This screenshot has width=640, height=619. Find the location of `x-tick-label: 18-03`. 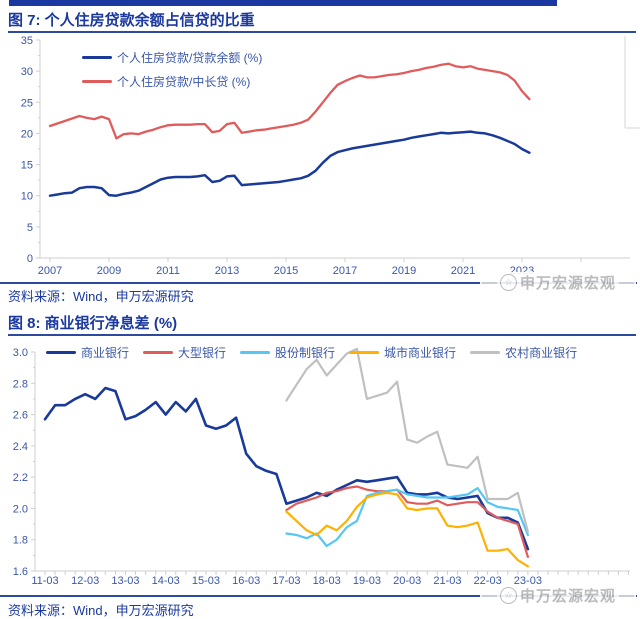

x-tick-label: 18-03 is located at coordinates (327, 581).